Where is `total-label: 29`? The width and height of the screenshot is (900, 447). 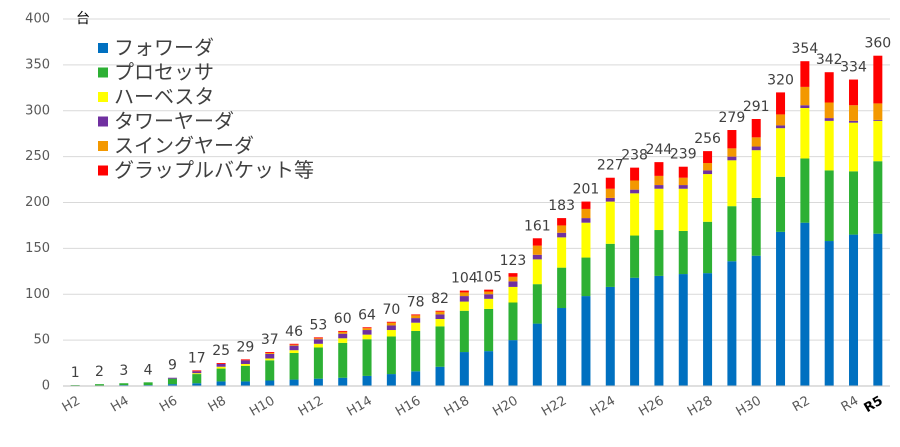
total-label: 29 is located at coordinates (246, 347).